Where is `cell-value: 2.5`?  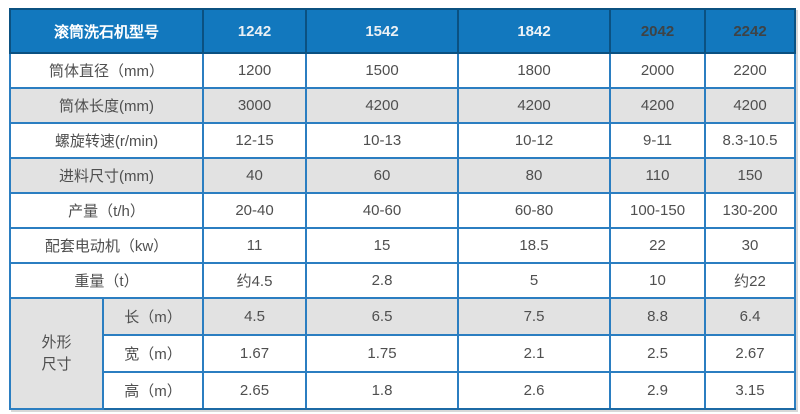 cell-value: 2.5 is located at coordinates (658, 353).